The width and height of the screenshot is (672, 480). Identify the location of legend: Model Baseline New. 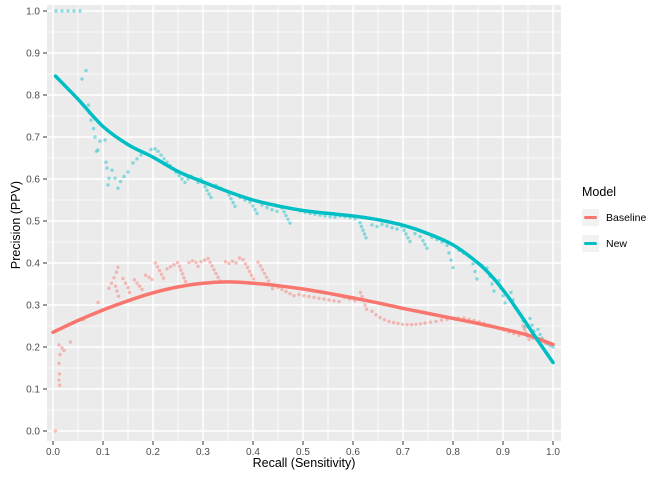
(614, 223).